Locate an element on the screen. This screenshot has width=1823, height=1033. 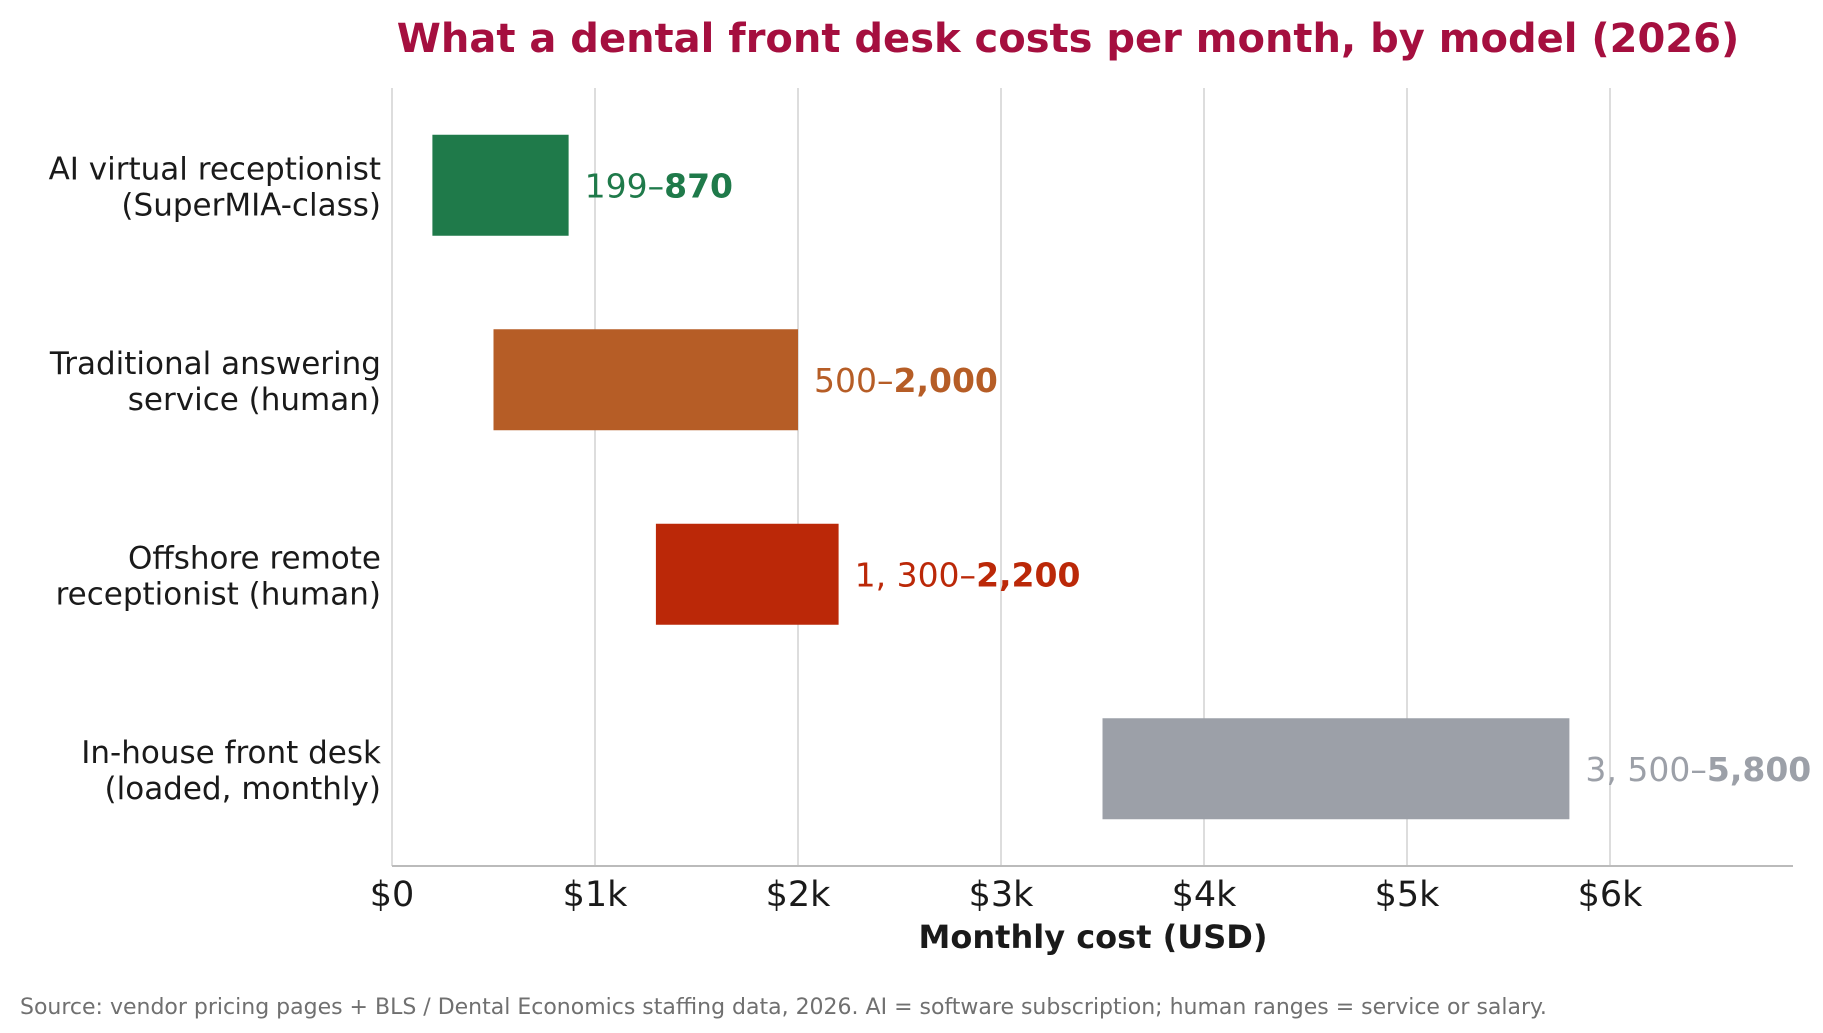
range-low-label: 3, 500– is located at coordinates (1645, 769).